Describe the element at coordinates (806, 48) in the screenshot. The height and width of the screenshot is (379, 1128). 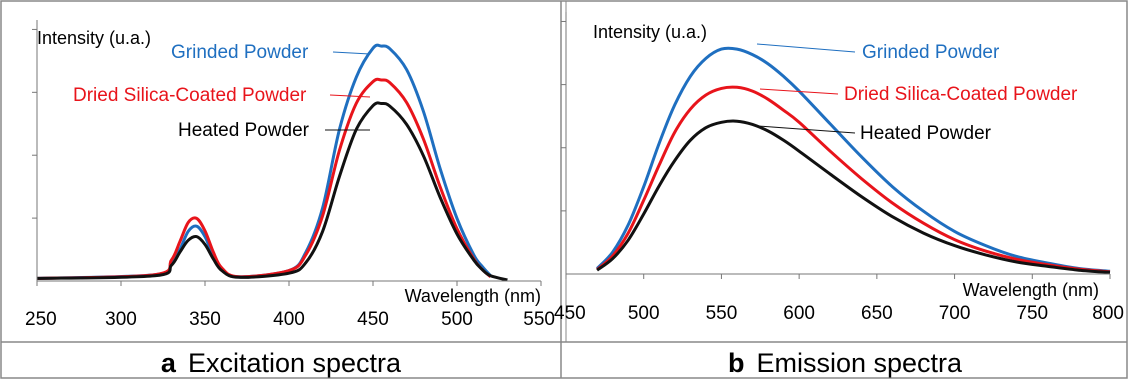
I see `chart-b-leader-grinded` at that location.